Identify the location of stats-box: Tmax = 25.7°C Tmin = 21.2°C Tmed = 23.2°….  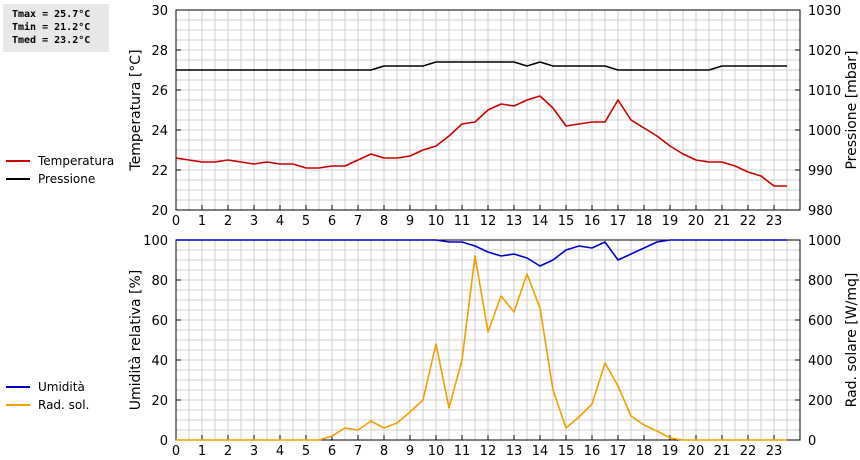
(56, 28).